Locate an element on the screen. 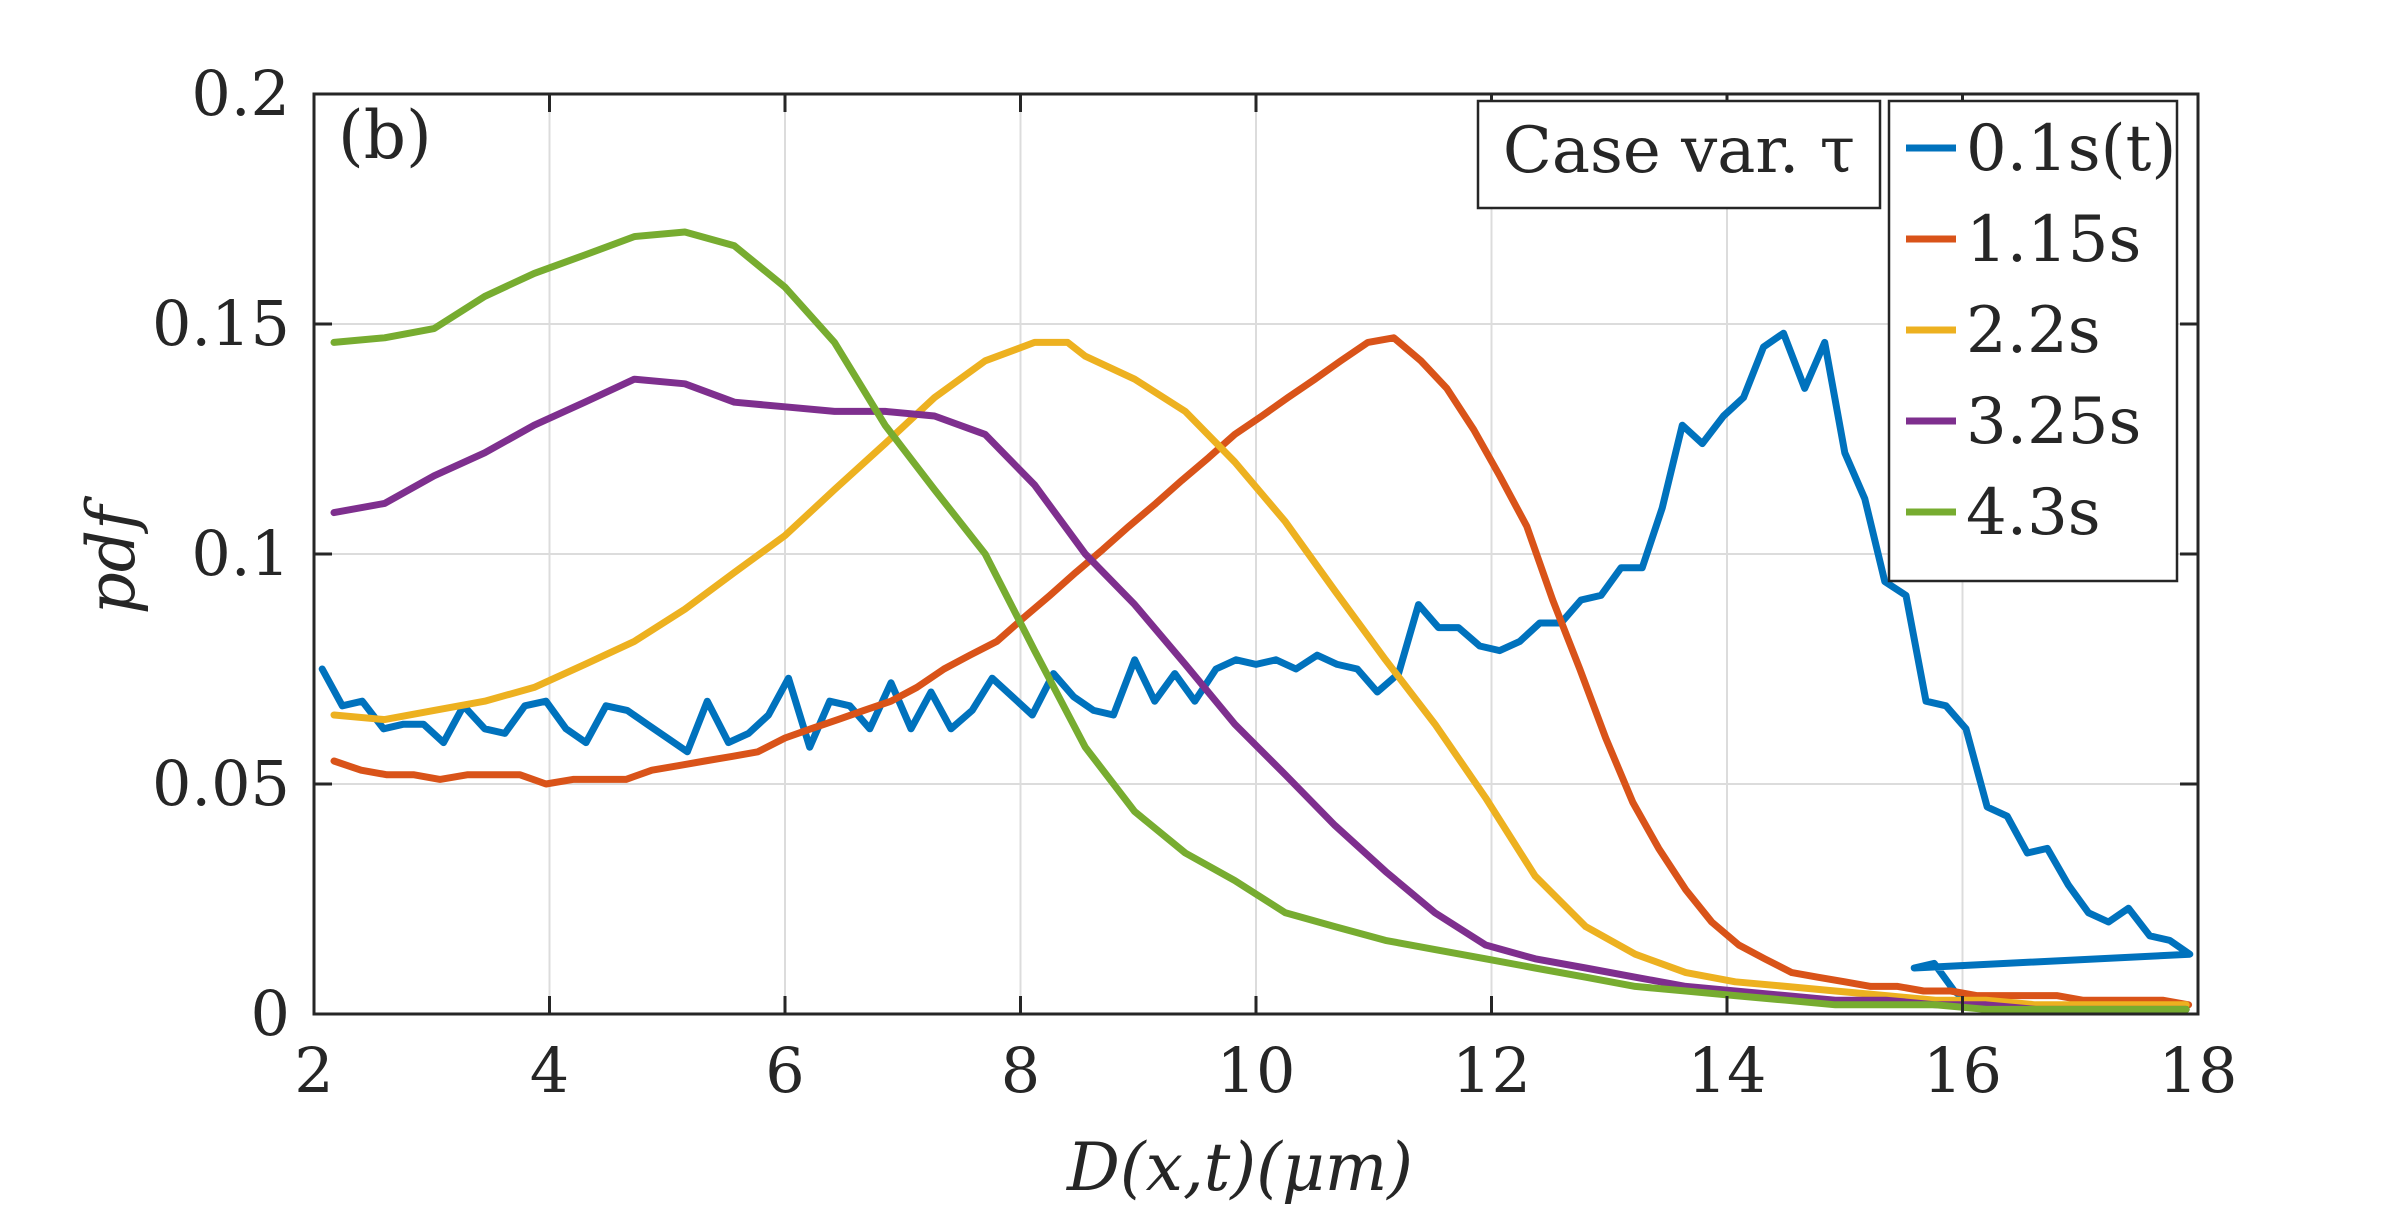  x-tick-label: 18 is located at coordinates (2198, 1070).